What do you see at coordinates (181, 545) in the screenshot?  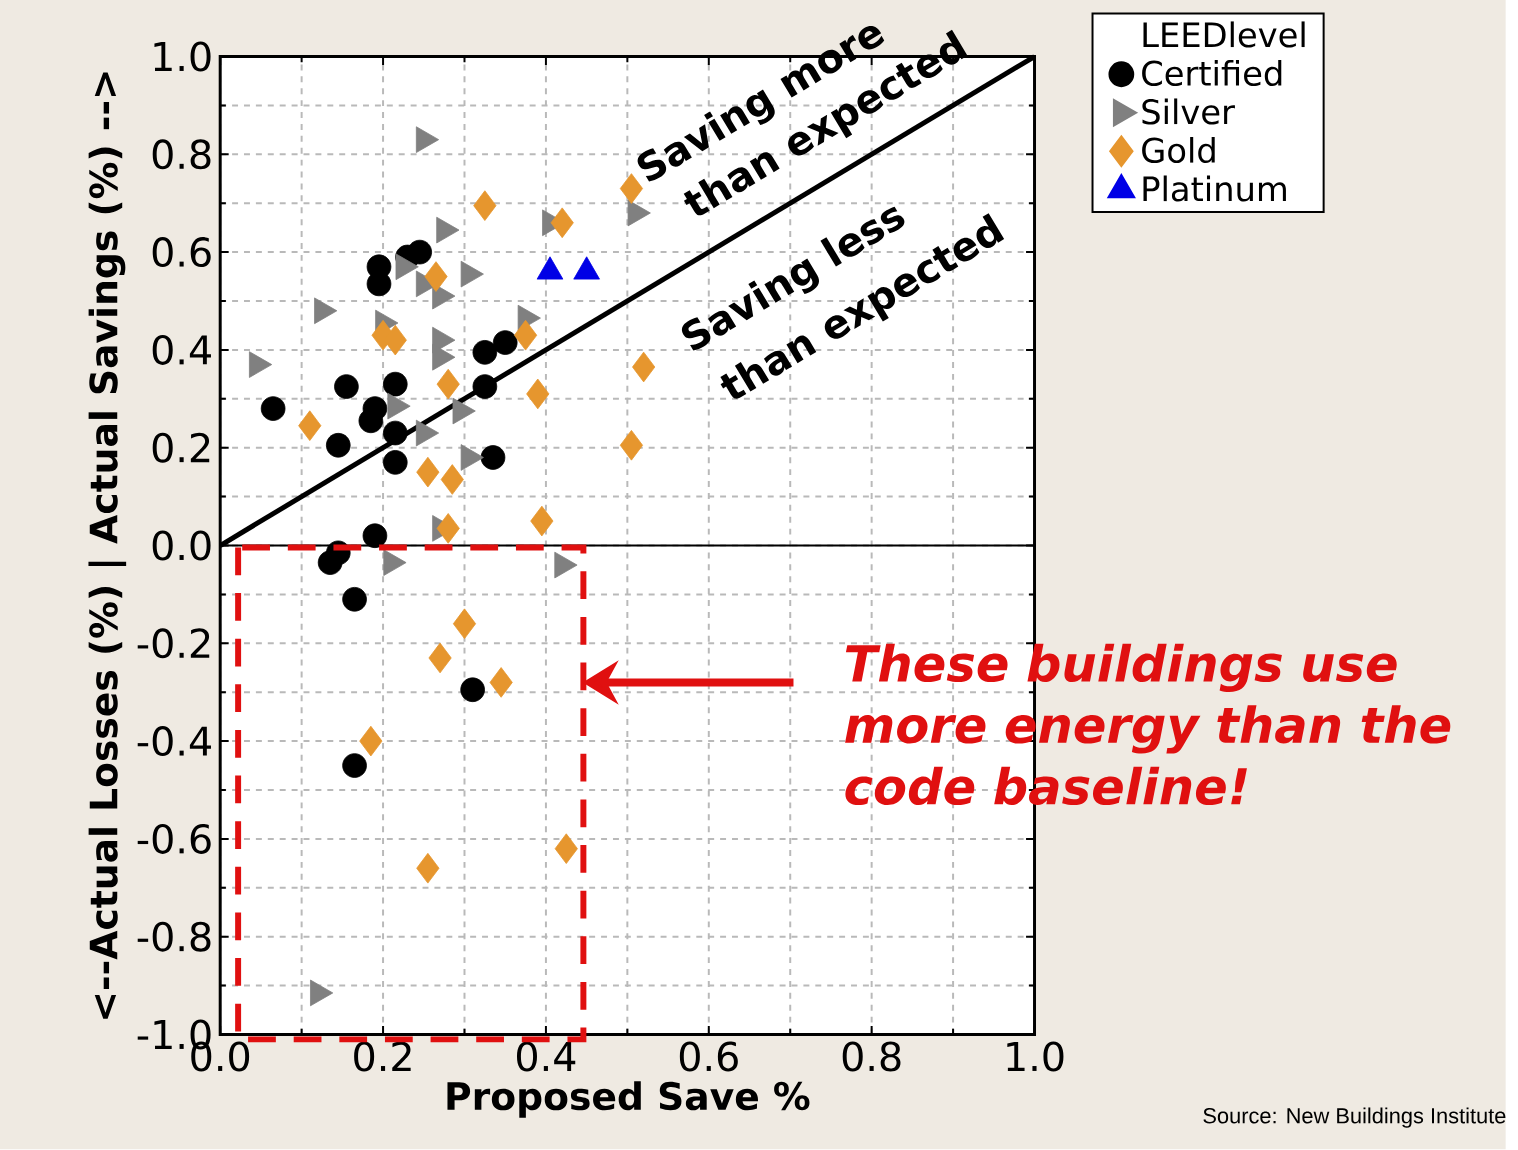 I see `y-tick-label: 0.0` at bounding box center [181, 545].